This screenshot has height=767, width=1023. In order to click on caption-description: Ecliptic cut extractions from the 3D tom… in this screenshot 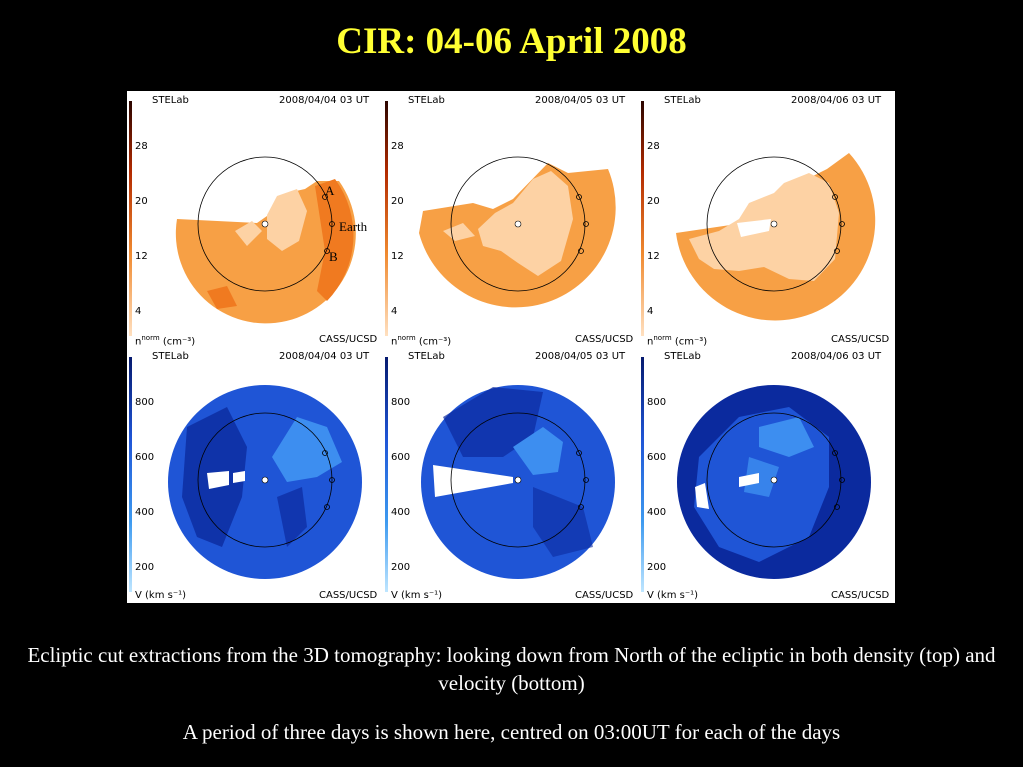, I will do `click(511, 669)`.